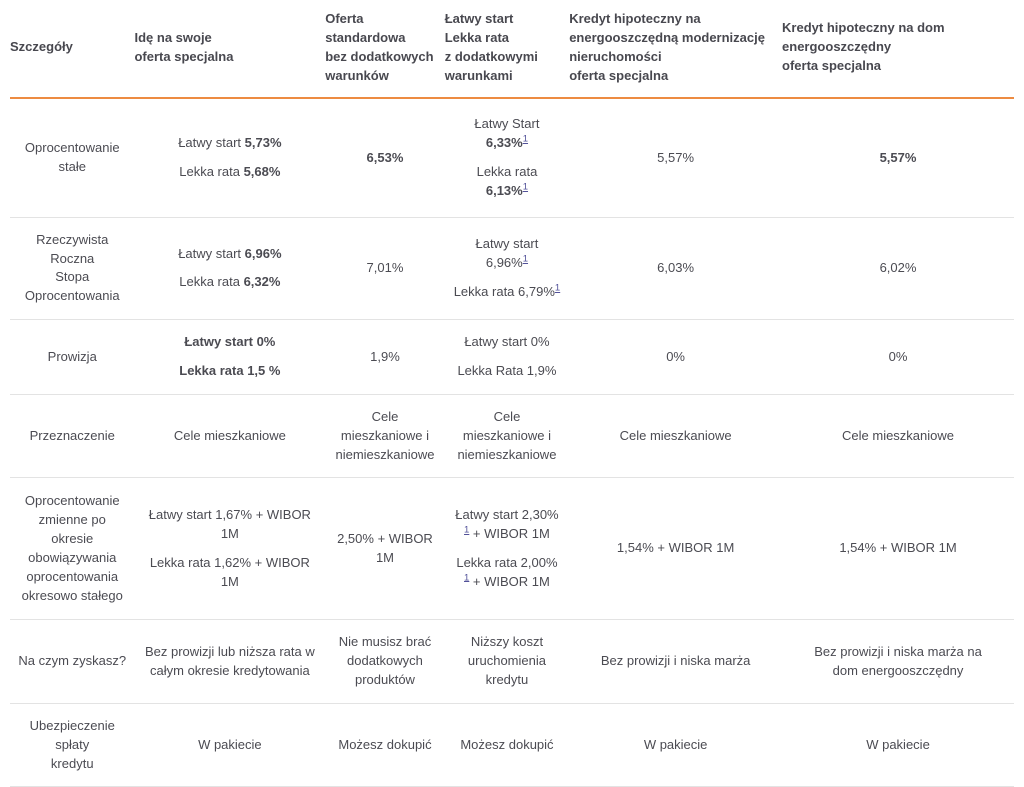 Image resolution: width=1024 pixels, height=787 pixels. I want to click on table-cell: Możesz dokupić, so click(507, 745).